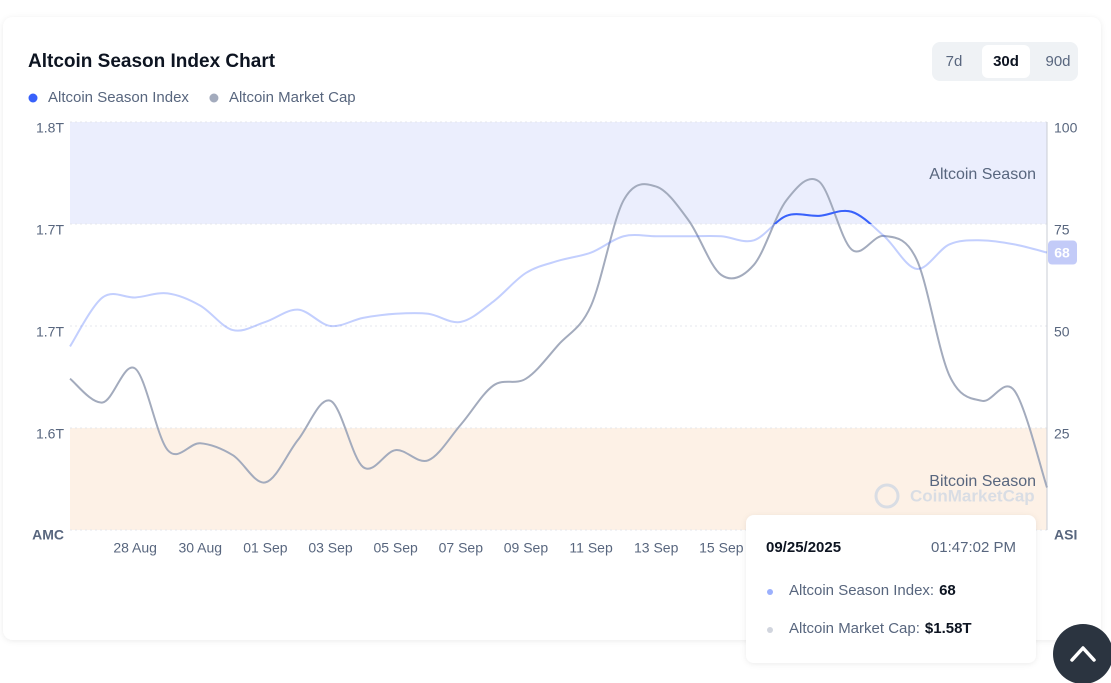  What do you see at coordinates (982, 174) in the screenshot?
I see `band-label: Altcoin Season` at bounding box center [982, 174].